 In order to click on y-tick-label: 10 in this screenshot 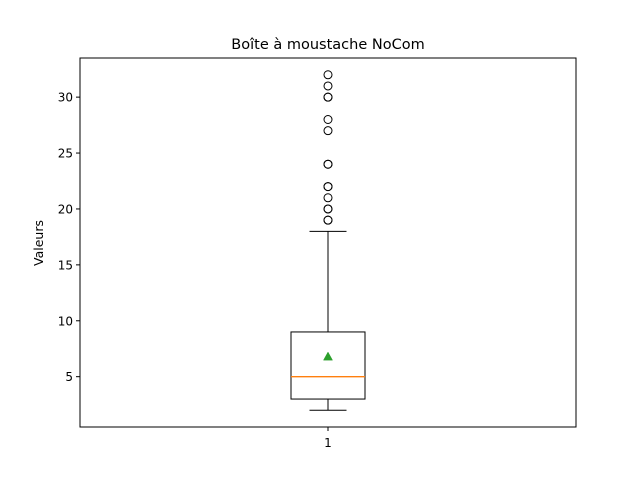, I will do `click(65, 321)`.